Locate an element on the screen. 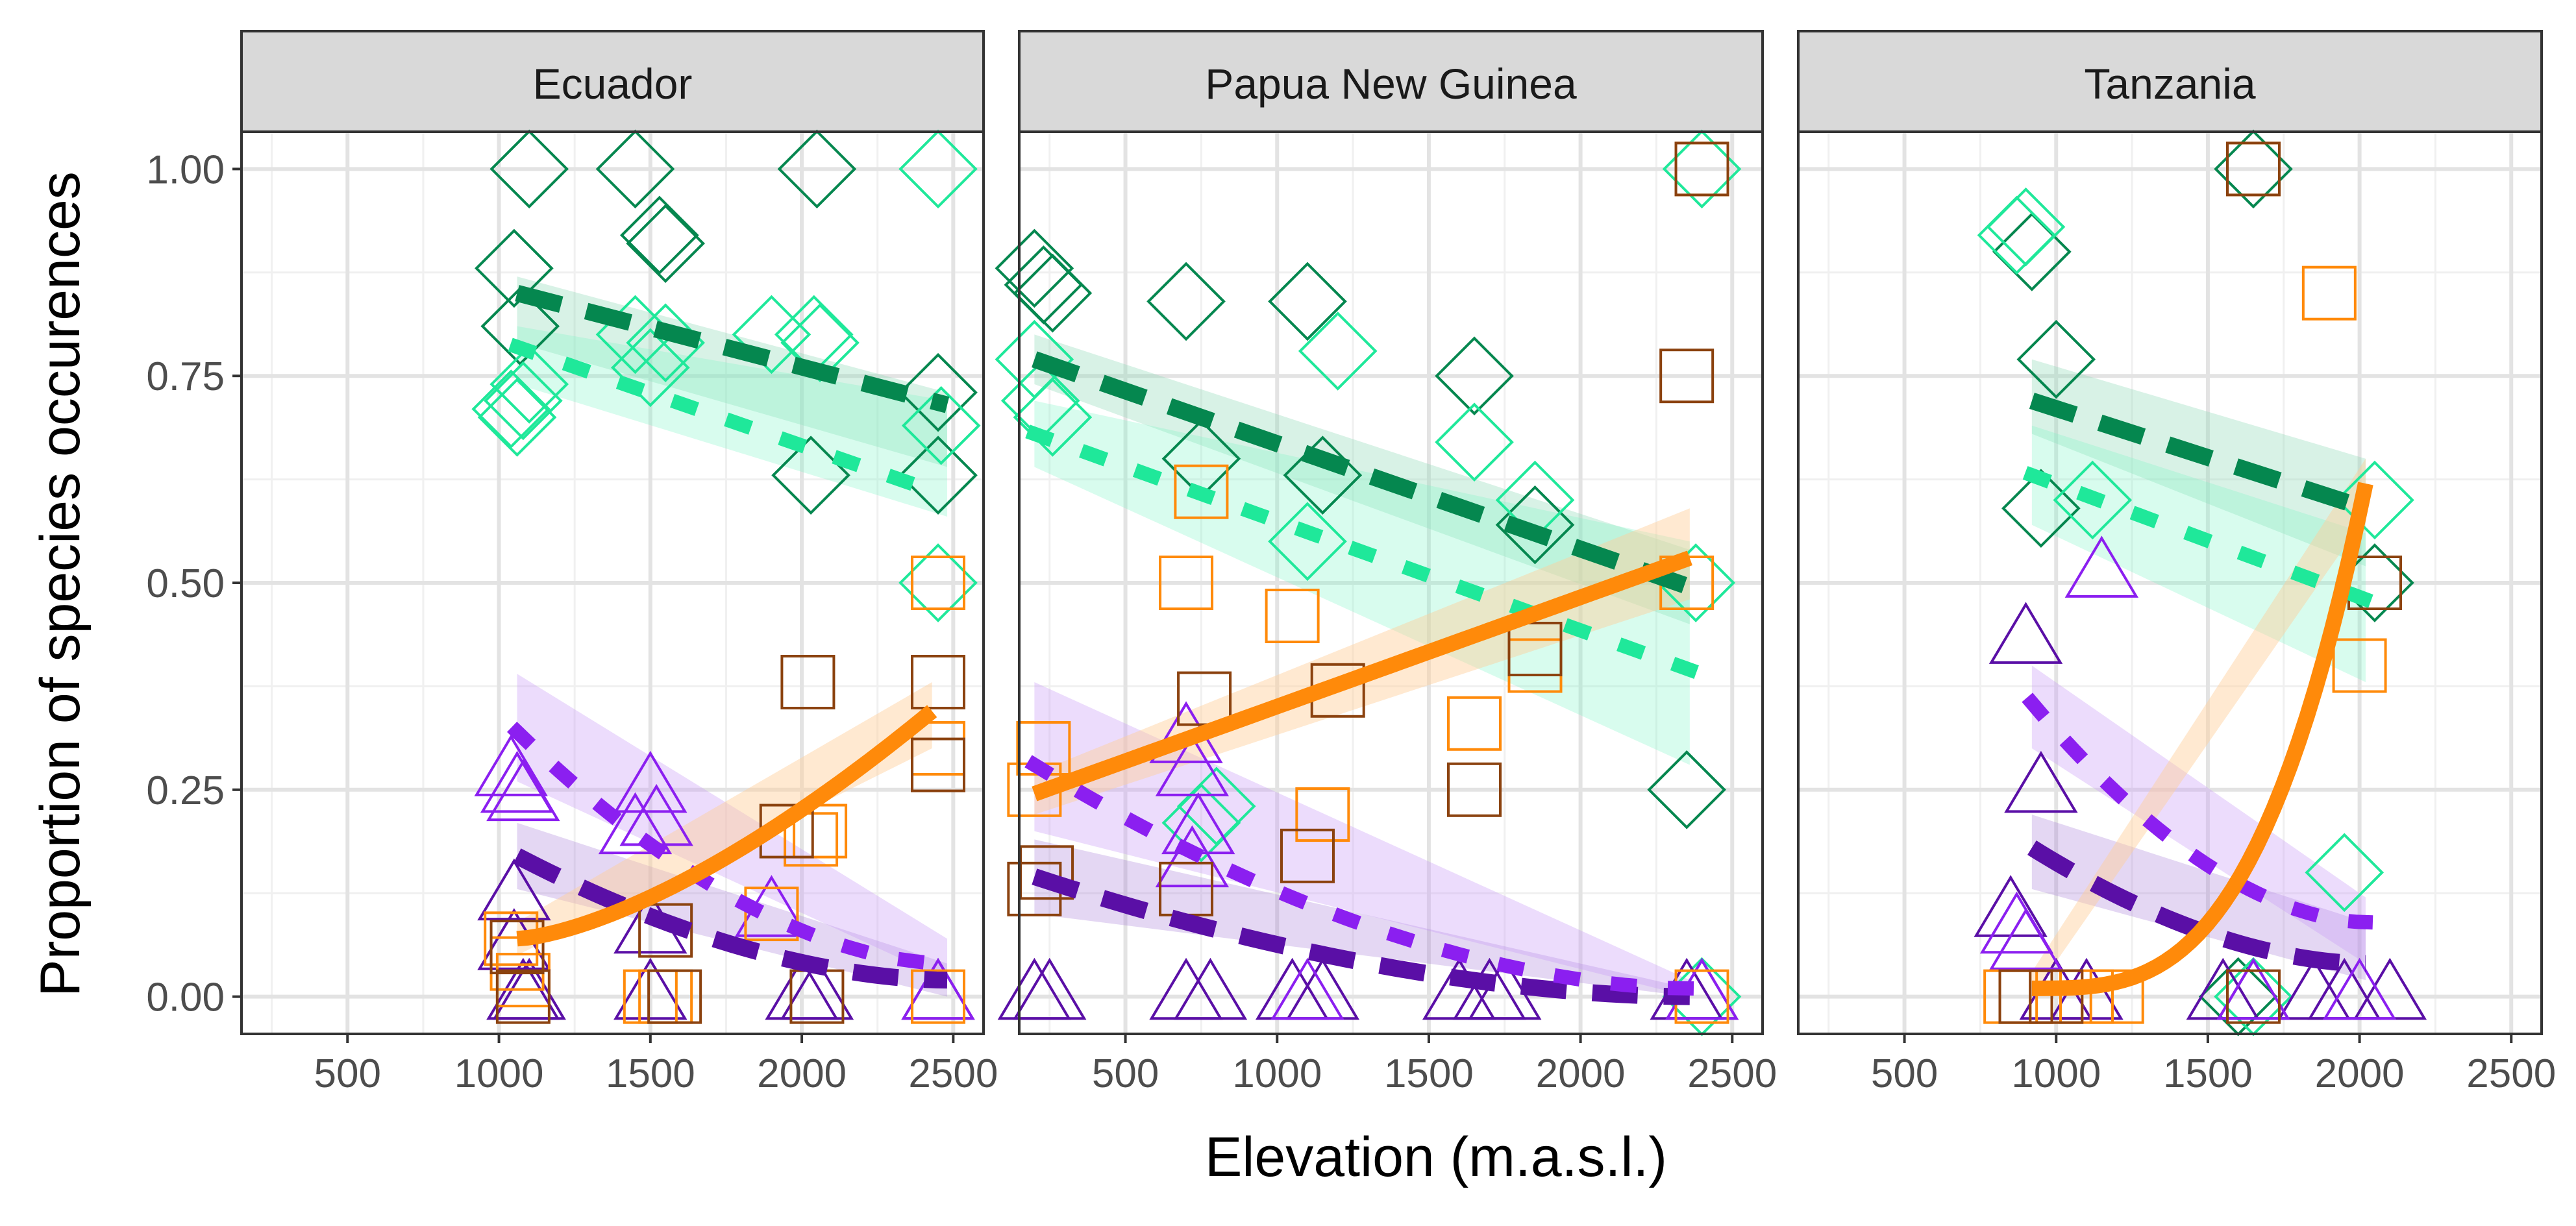 The image size is (2576, 1226). x-axis-title: Elevation (m.a.s.l.) is located at coordinates (1436, 1157).